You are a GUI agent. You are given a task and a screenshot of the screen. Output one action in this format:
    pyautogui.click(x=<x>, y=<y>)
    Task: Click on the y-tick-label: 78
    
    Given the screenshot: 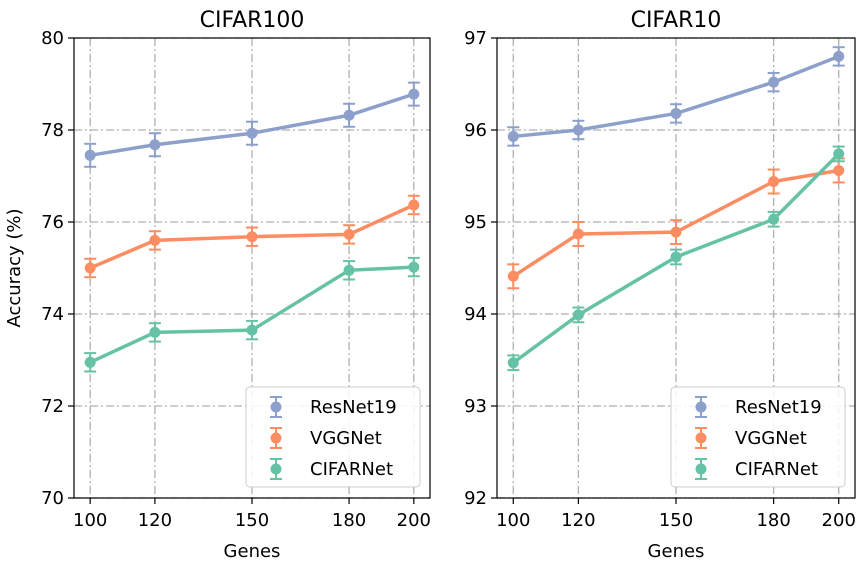 What is the action you would take?
    pyautogui.click(x=52, y=130)
    